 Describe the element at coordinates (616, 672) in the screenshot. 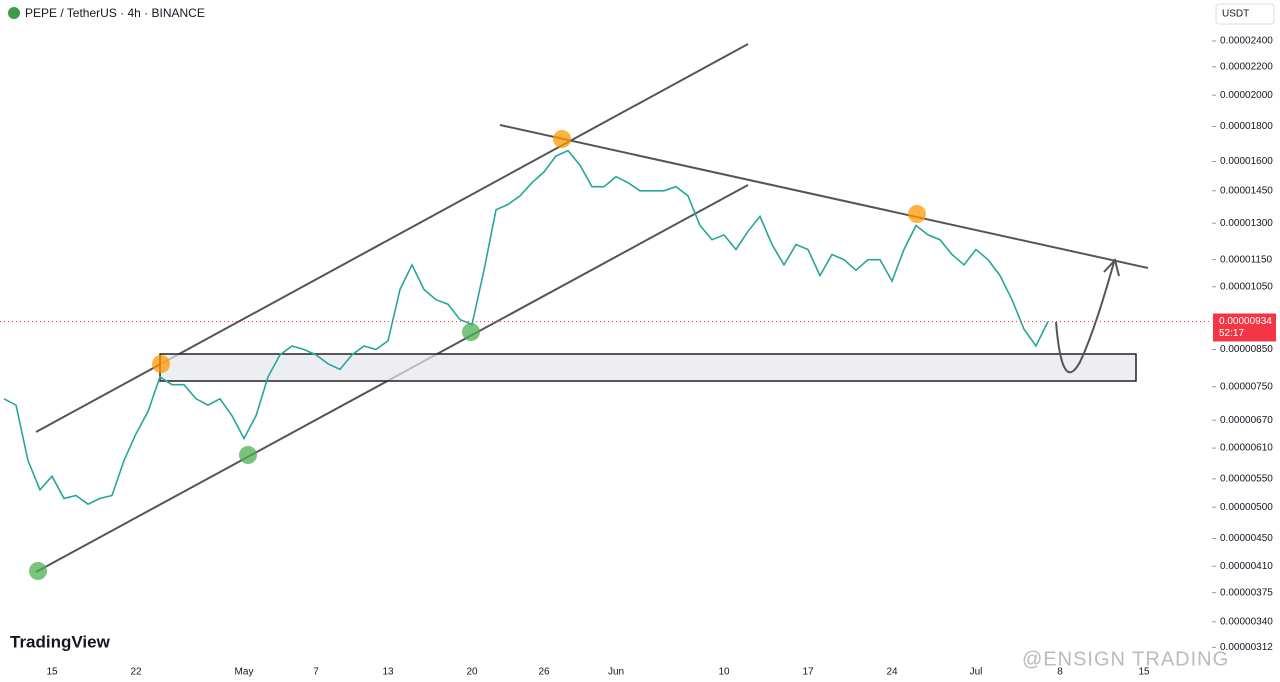

I see `x-tick-label: Jun` at that location.